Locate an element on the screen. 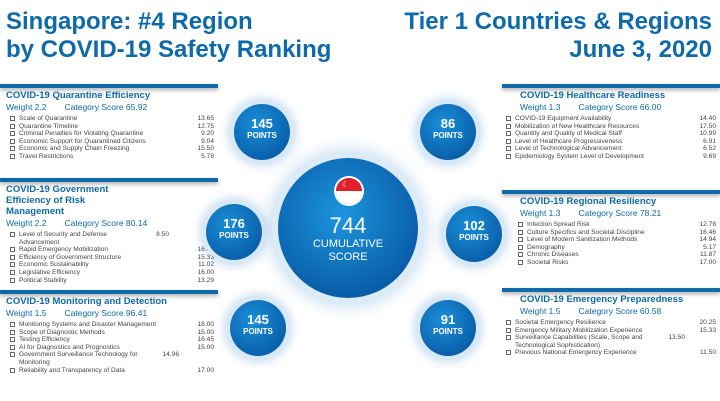  panel-meta: Weight 1.5 Category Score 60.58 is located at coordinates (611, 312).